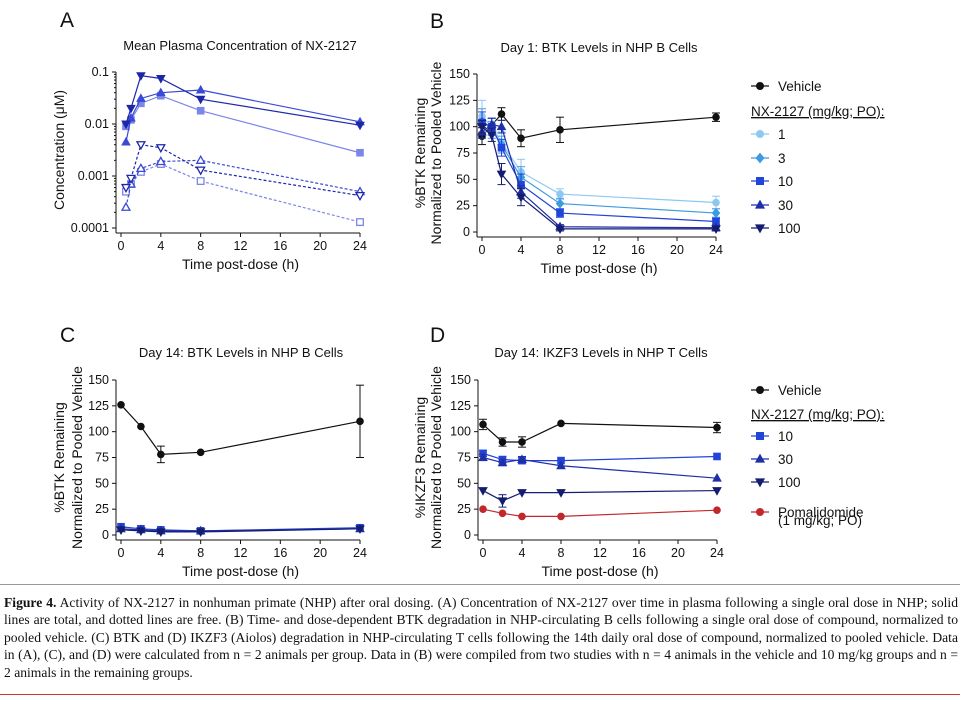  I want to click on series-10-free, so click(243, 193).